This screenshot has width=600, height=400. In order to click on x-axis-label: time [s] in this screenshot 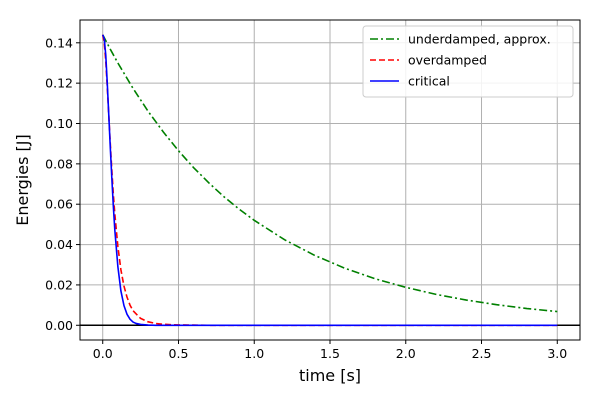, I will do `click(330, 375)`.